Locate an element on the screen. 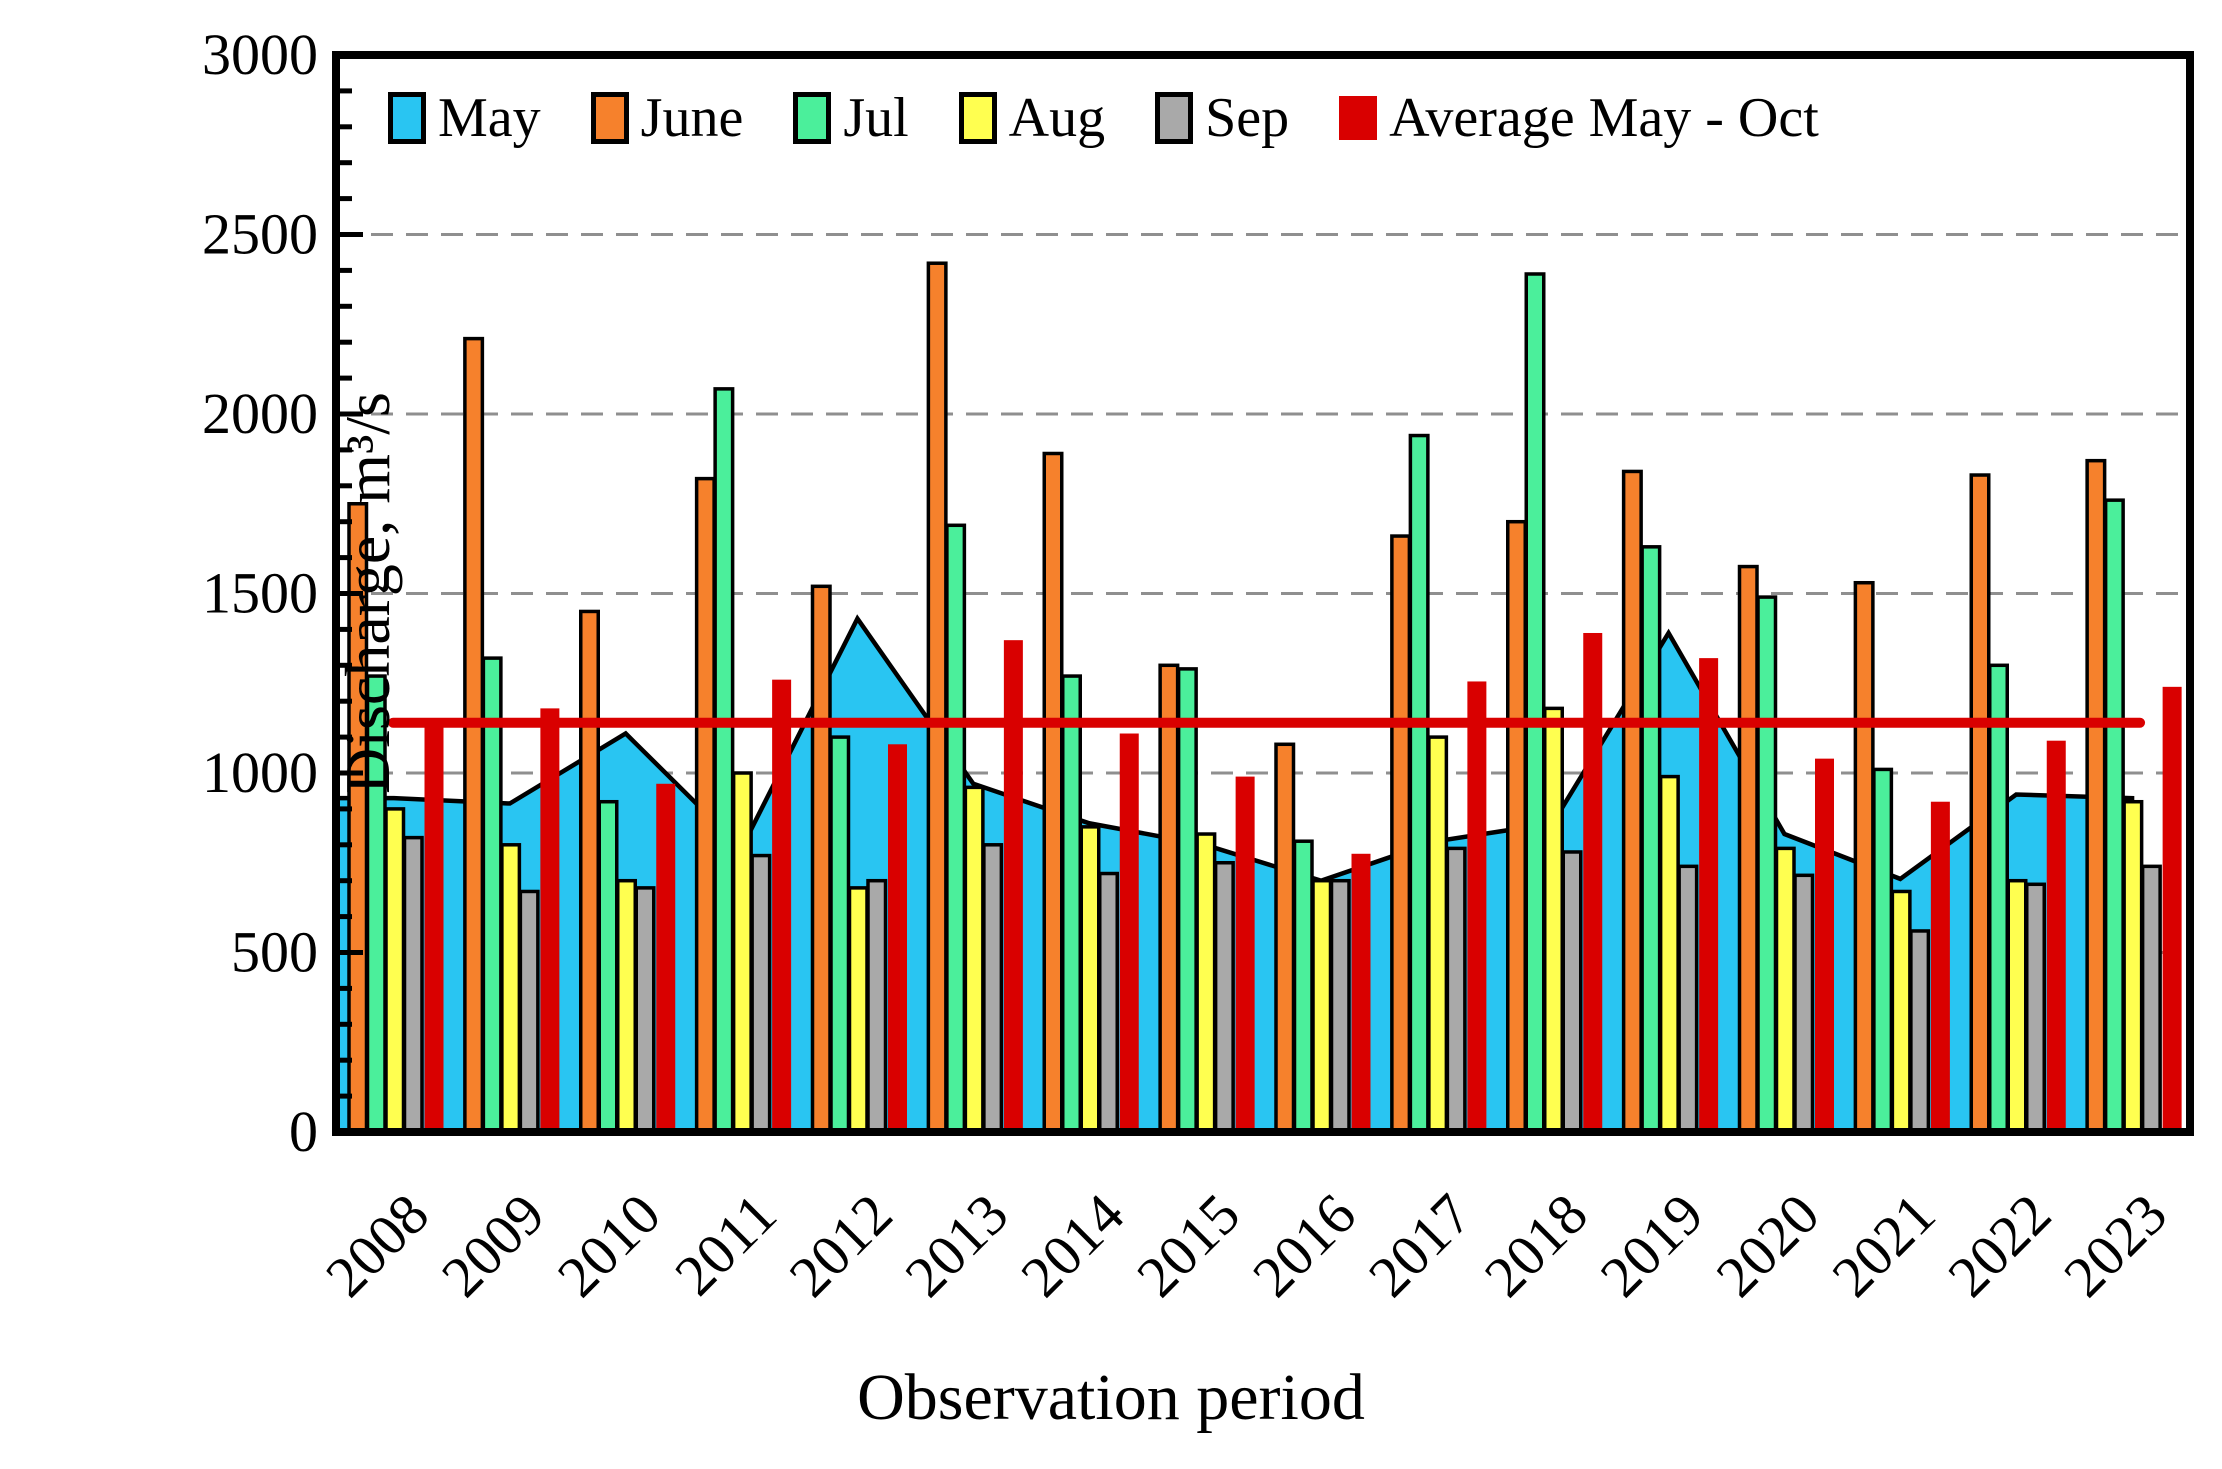 This screenshot has height=1469, width=2222. bar-aug-2015 is located at coordinates (1206, 983).